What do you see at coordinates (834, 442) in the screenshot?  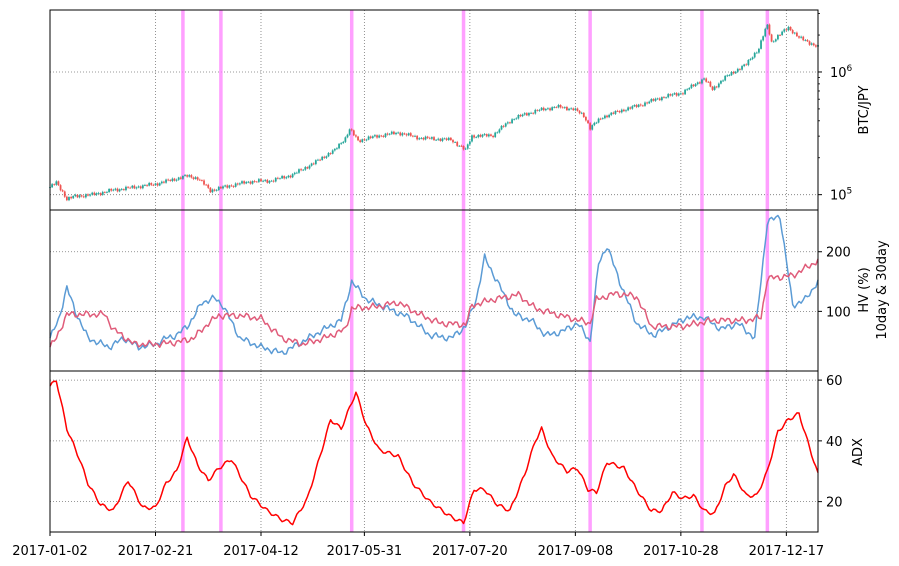 I see `y-tick-label: 40` at bounding box center [834, 442].